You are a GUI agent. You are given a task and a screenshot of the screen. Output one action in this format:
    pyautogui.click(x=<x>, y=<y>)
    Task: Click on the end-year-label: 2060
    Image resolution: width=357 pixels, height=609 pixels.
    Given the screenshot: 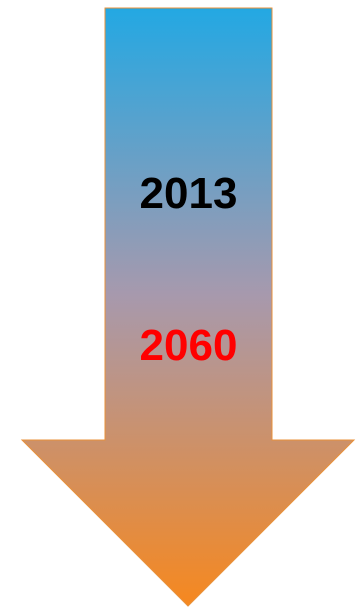 What is the action you would take?
    pyautogui.click(x=188, y=345)
    